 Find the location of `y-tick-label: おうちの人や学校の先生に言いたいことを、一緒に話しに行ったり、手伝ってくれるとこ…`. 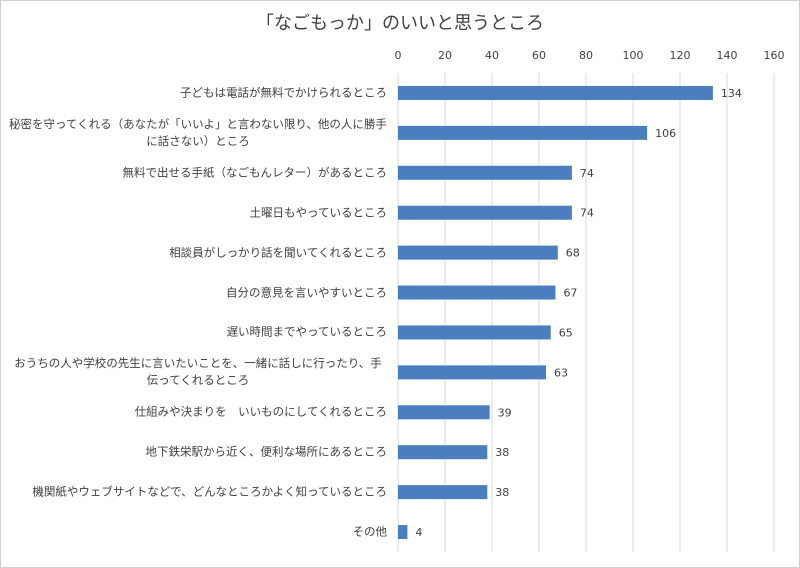

y-tick-label: おうちの人や学校の先生に言いたいことを、一緒に話しに行ったり、手伝ってくれるとこ… is located at coordinates (198, 372).